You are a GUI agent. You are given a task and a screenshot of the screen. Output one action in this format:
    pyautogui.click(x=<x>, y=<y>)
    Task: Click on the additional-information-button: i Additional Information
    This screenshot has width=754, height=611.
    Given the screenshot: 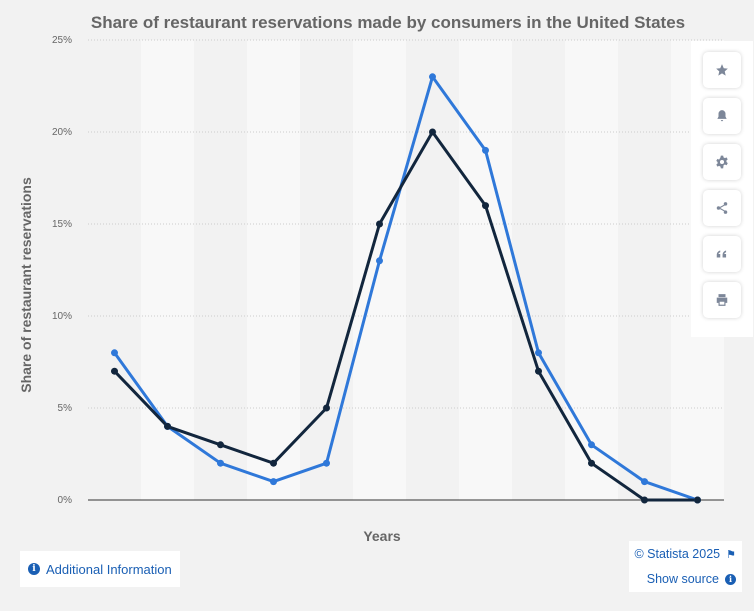 What is the action you would take?
    pyautogui.click(x=100, y=569)
    